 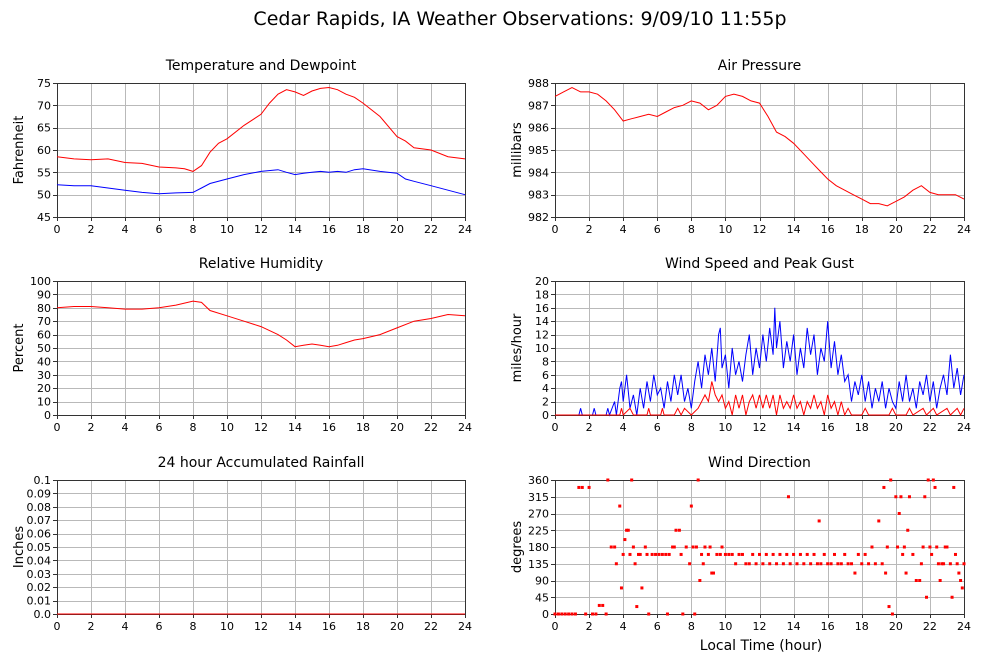 What do you see at coordinates (538, 217) in the screenshot?
I see `pressure-y-tick-label: 982` at bounding box center [538, 217].